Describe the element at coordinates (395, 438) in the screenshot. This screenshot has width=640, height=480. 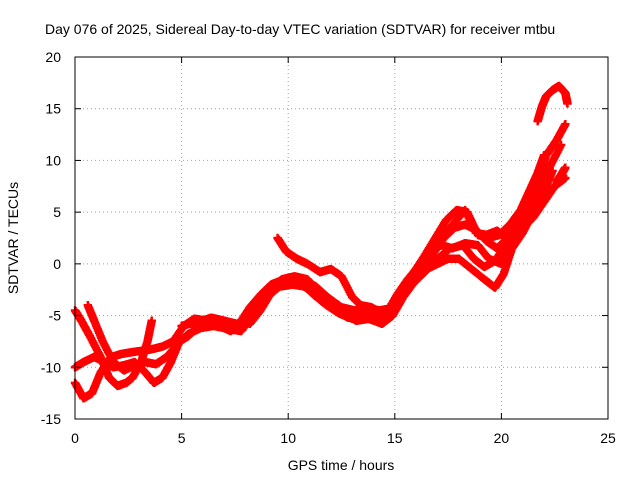
I see `x-tick-label: 15` at that location.